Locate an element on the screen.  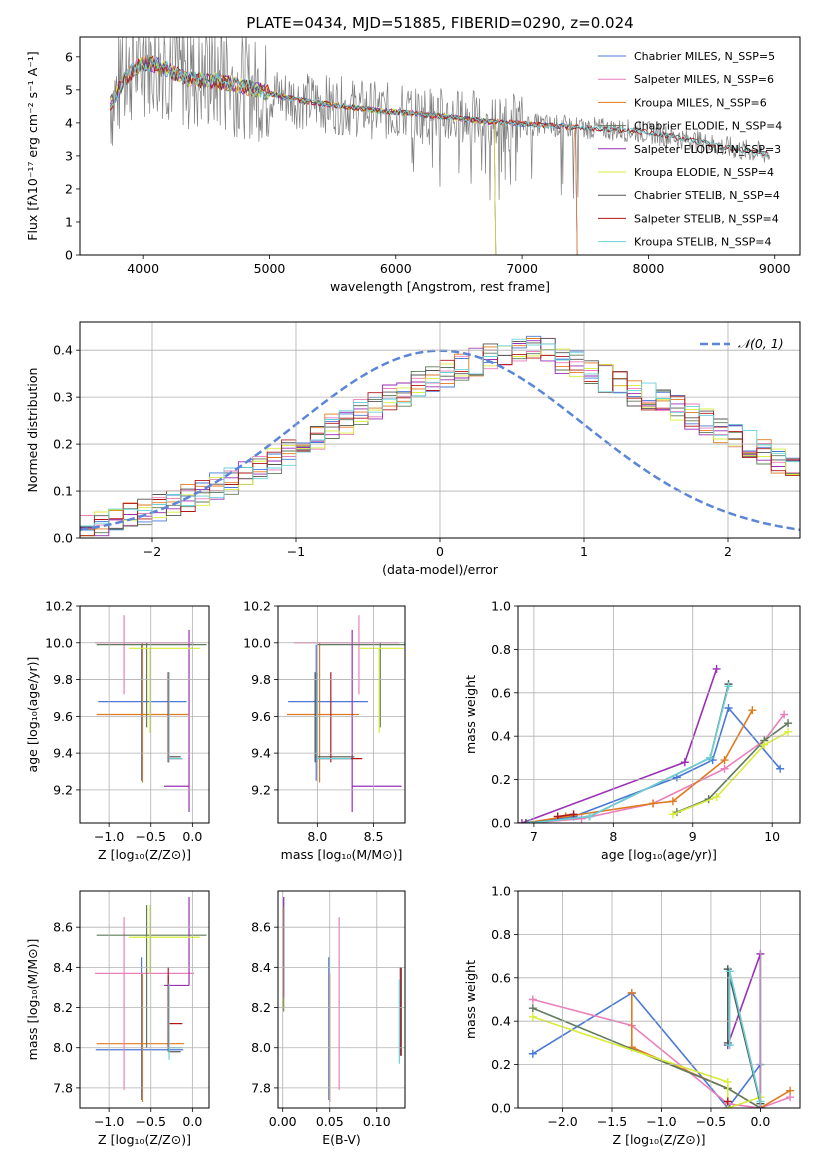
chart-mass-vs-extinction: 0.00 0.05 0.10 7.8 8.0 8.2 8.4 8.6 E(B-V) is located at coordinates (328, 1018).